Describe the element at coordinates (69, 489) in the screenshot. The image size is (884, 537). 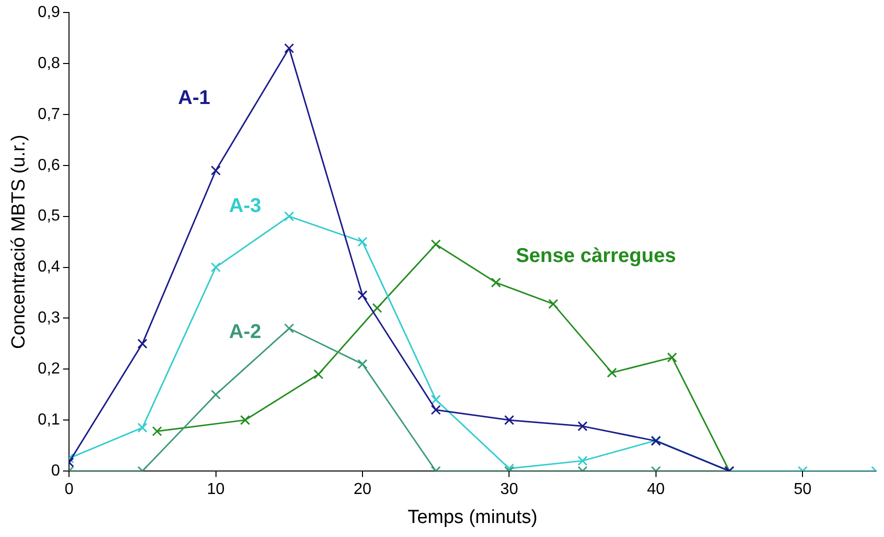
I see `x-tick-label: 0` at that location.